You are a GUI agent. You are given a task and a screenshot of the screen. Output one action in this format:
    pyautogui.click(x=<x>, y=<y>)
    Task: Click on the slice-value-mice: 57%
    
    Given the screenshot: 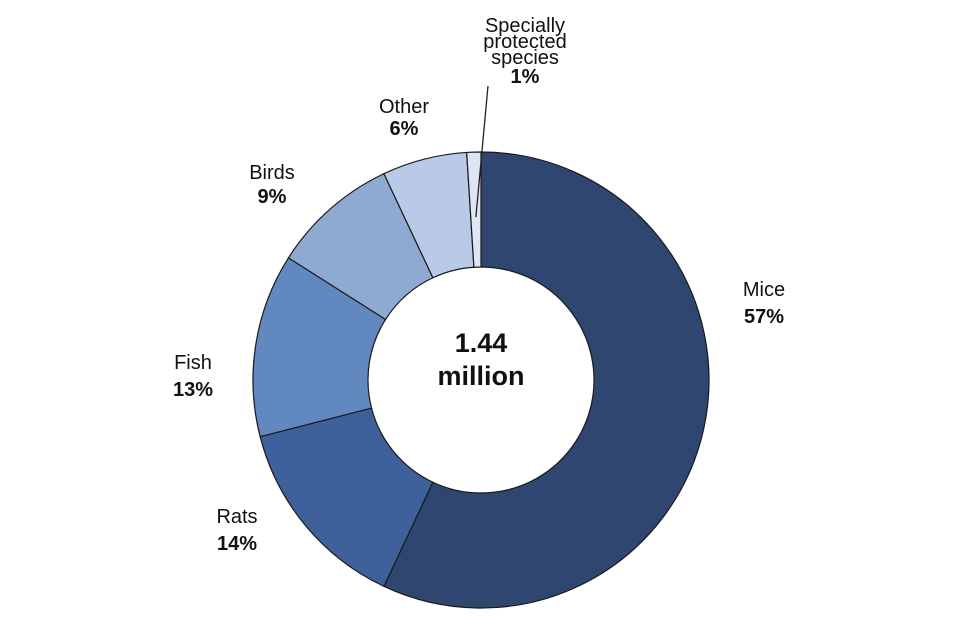 What is the action you would take?
    pyautogui.click(x=764, y=317)
    